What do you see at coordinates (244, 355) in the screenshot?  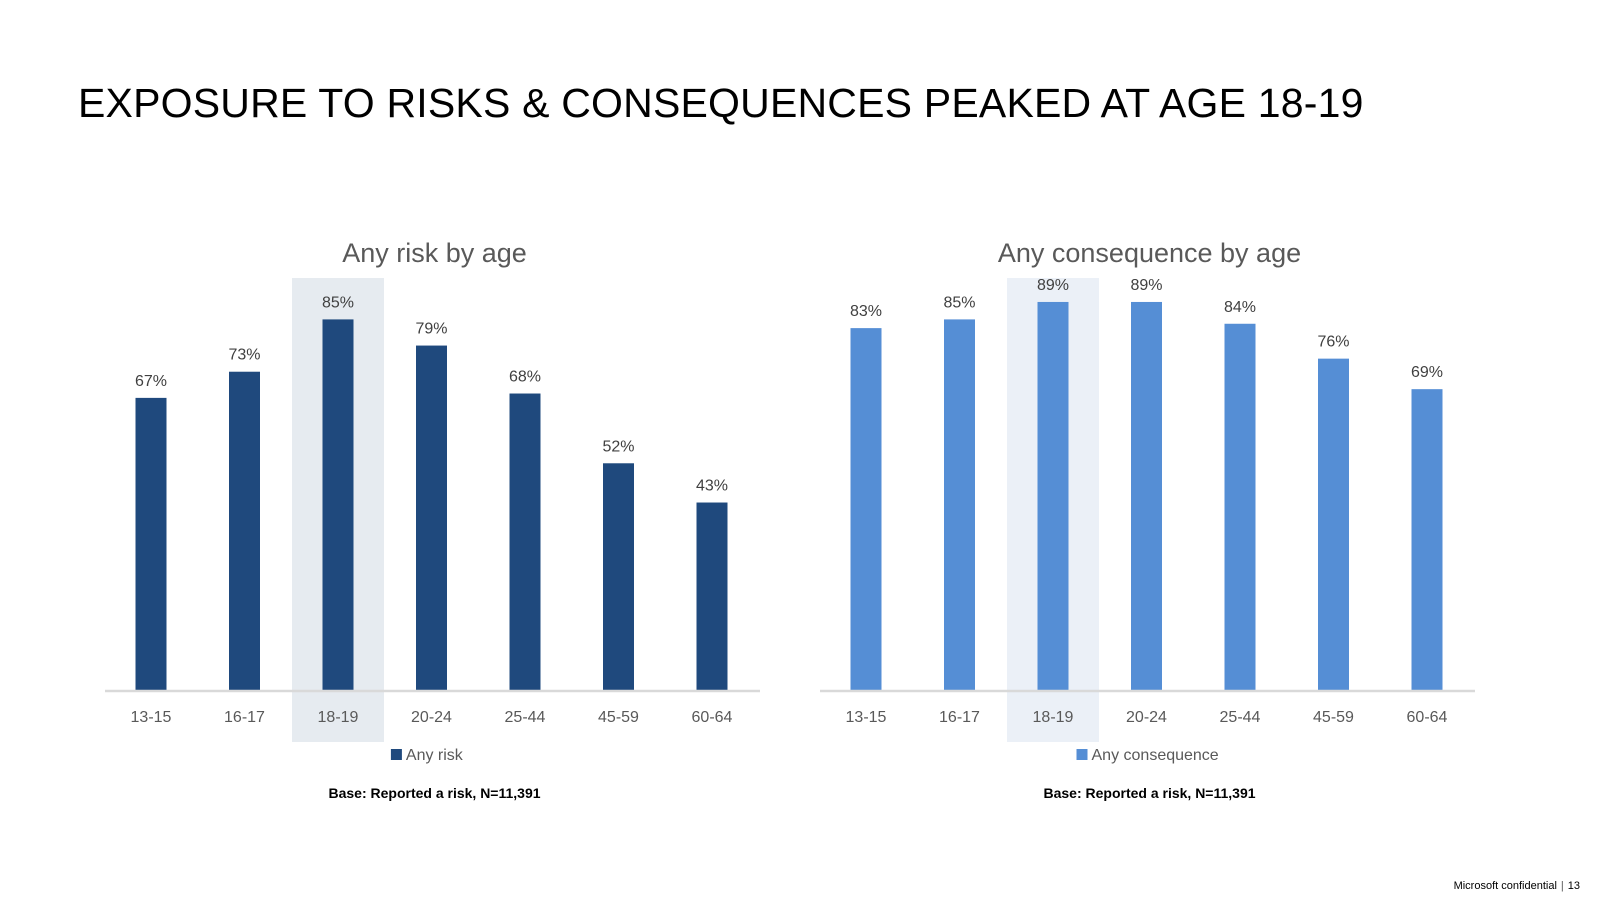 I see `data-label: 73%` at bounding box center [244, 355].